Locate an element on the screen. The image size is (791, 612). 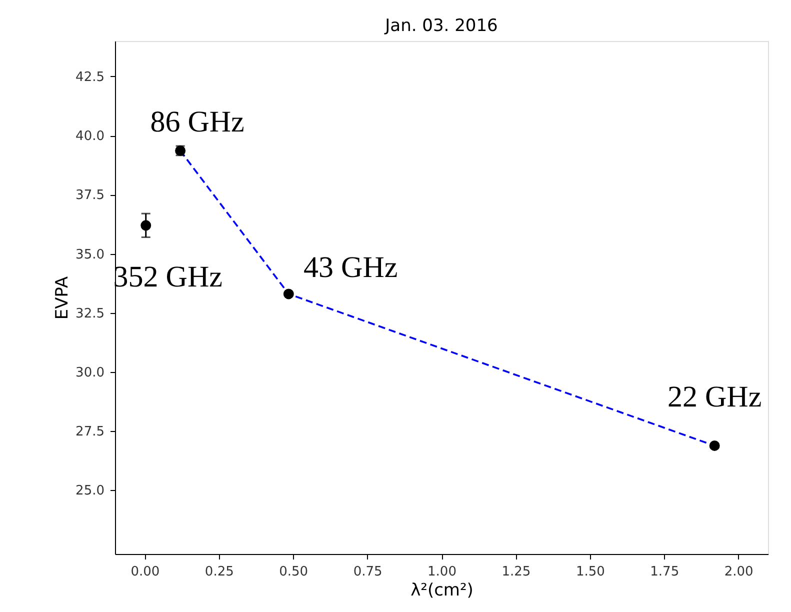
x-tick-label: 0.75 is located at coordinates (367, 572).